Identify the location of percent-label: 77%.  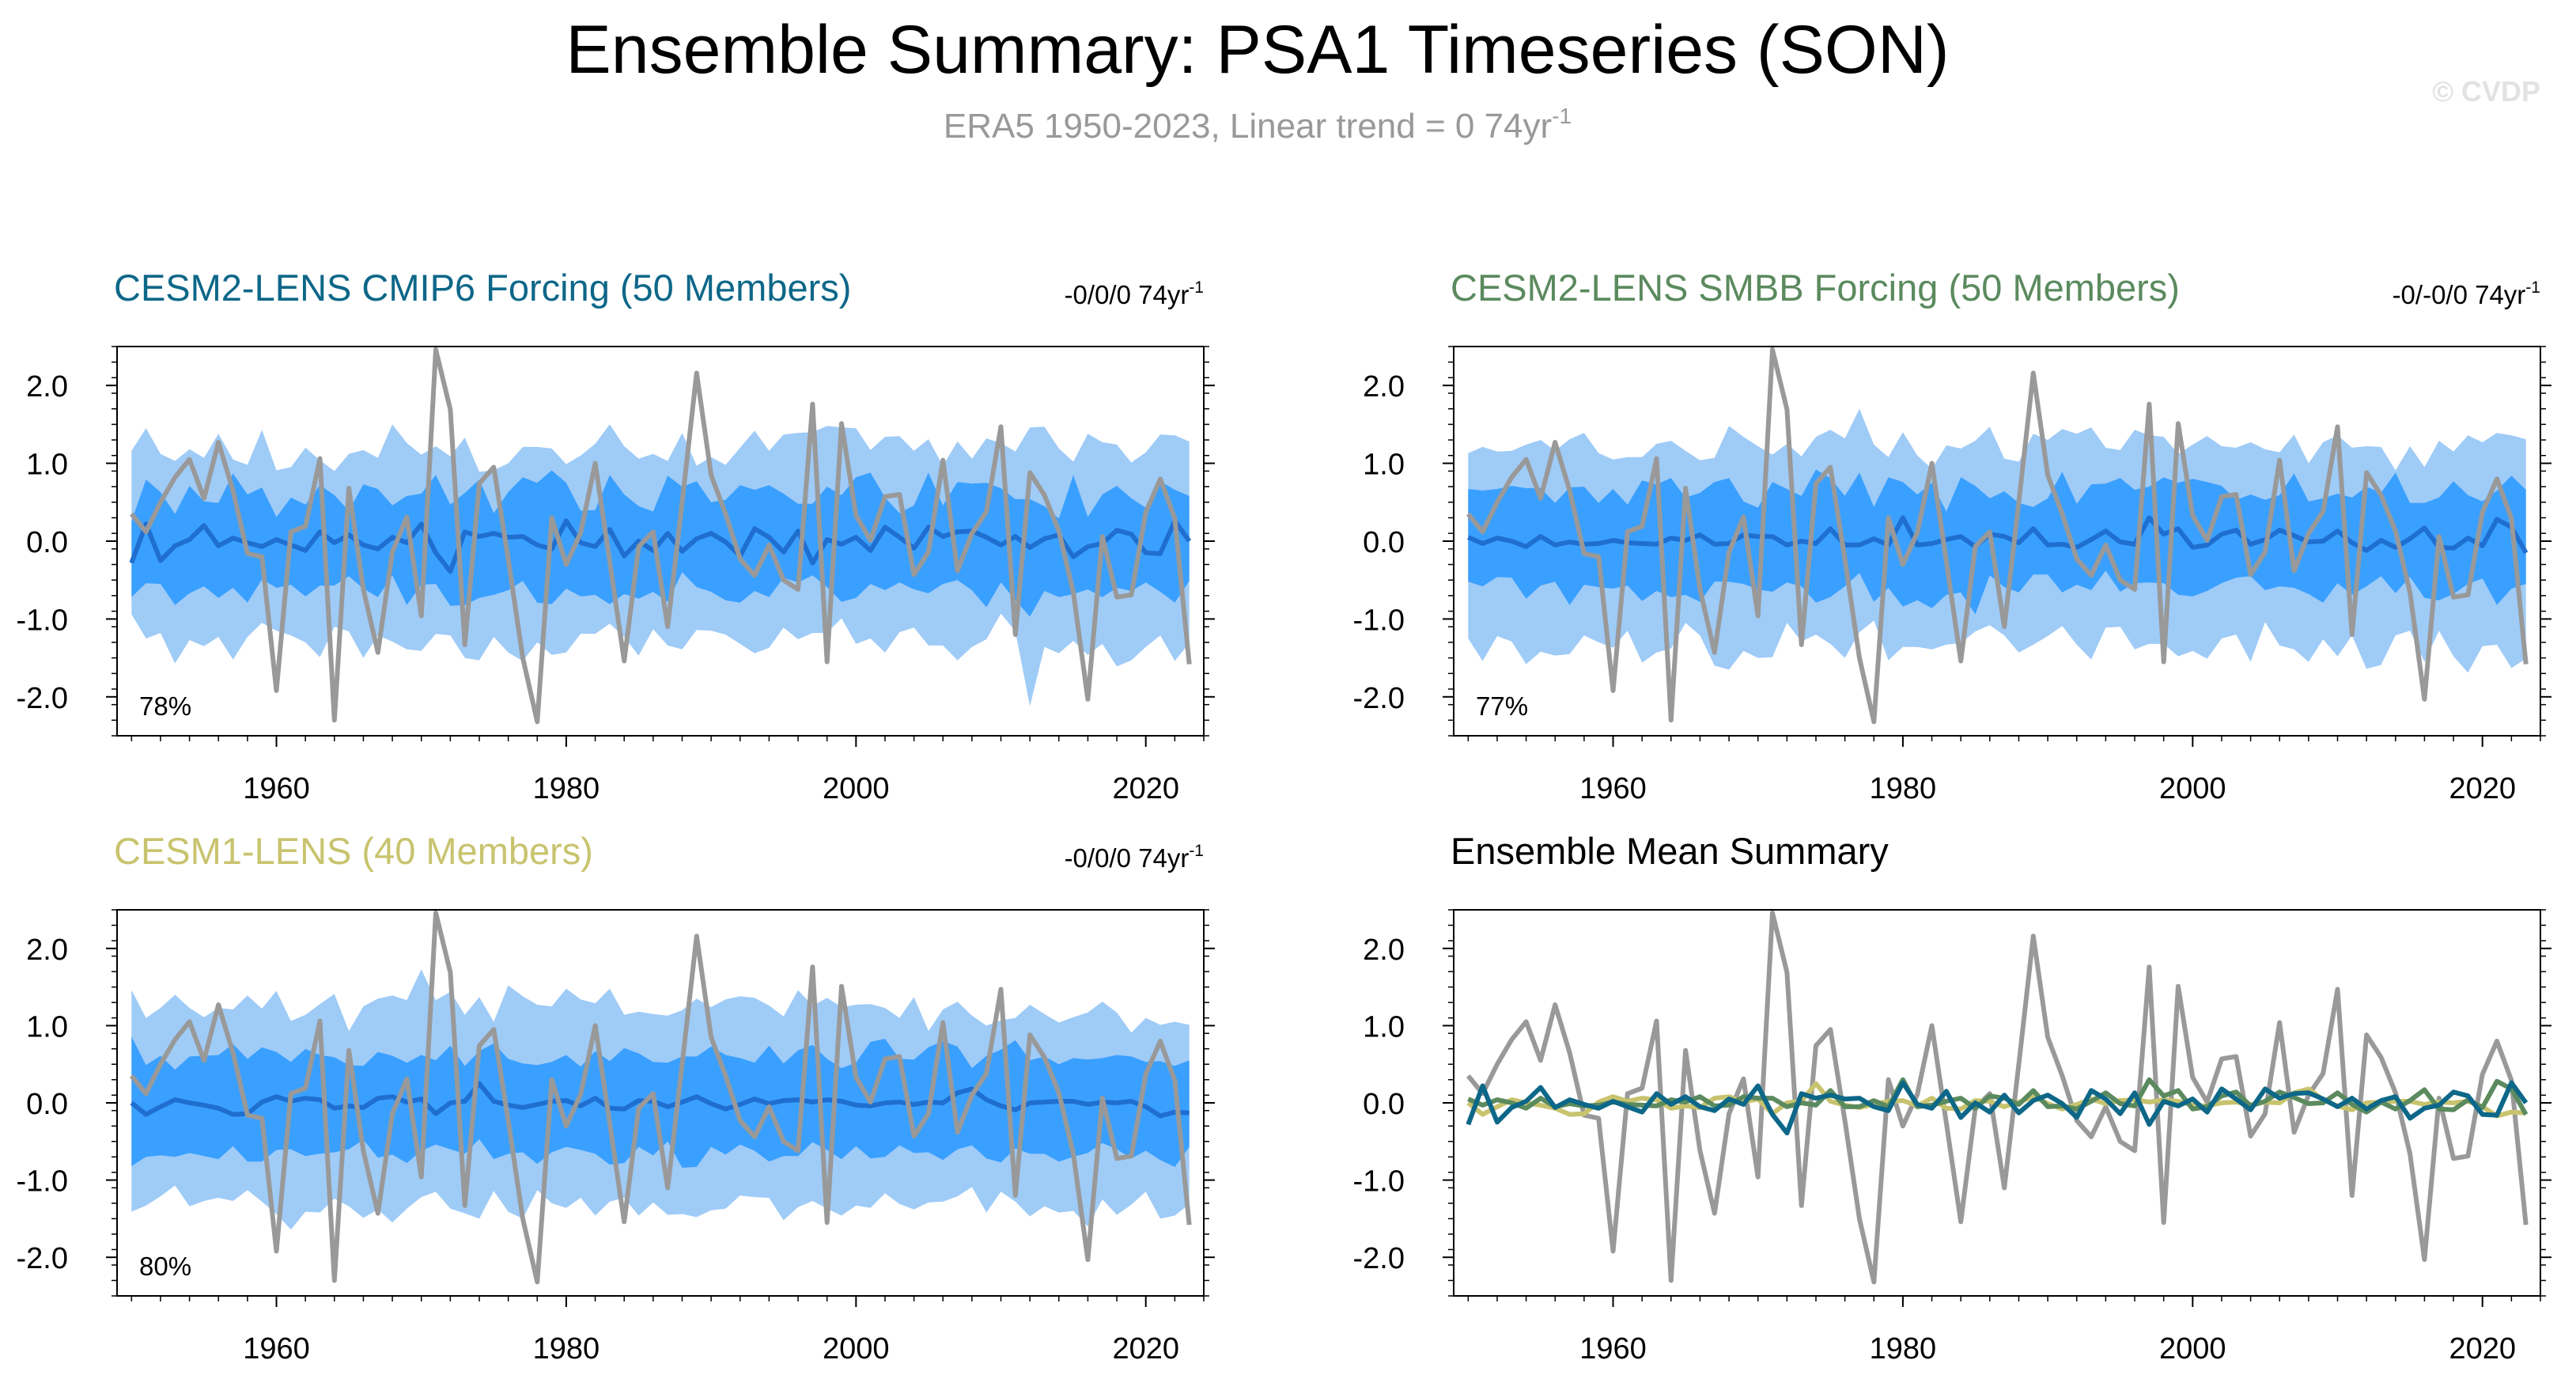
(1502, 706).